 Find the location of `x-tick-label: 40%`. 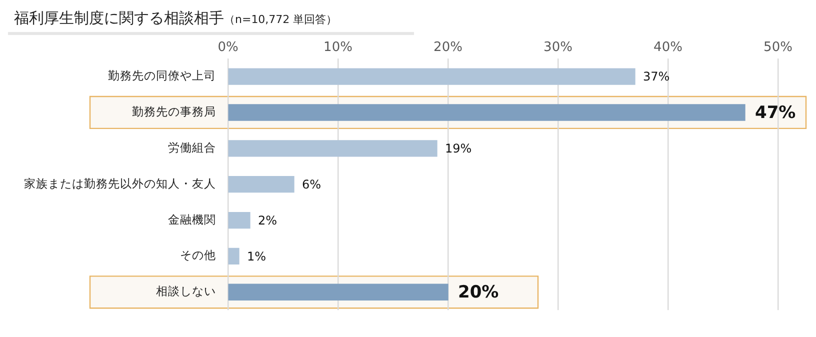

x-tick-label: 40% is located at coordinates (668, 48).